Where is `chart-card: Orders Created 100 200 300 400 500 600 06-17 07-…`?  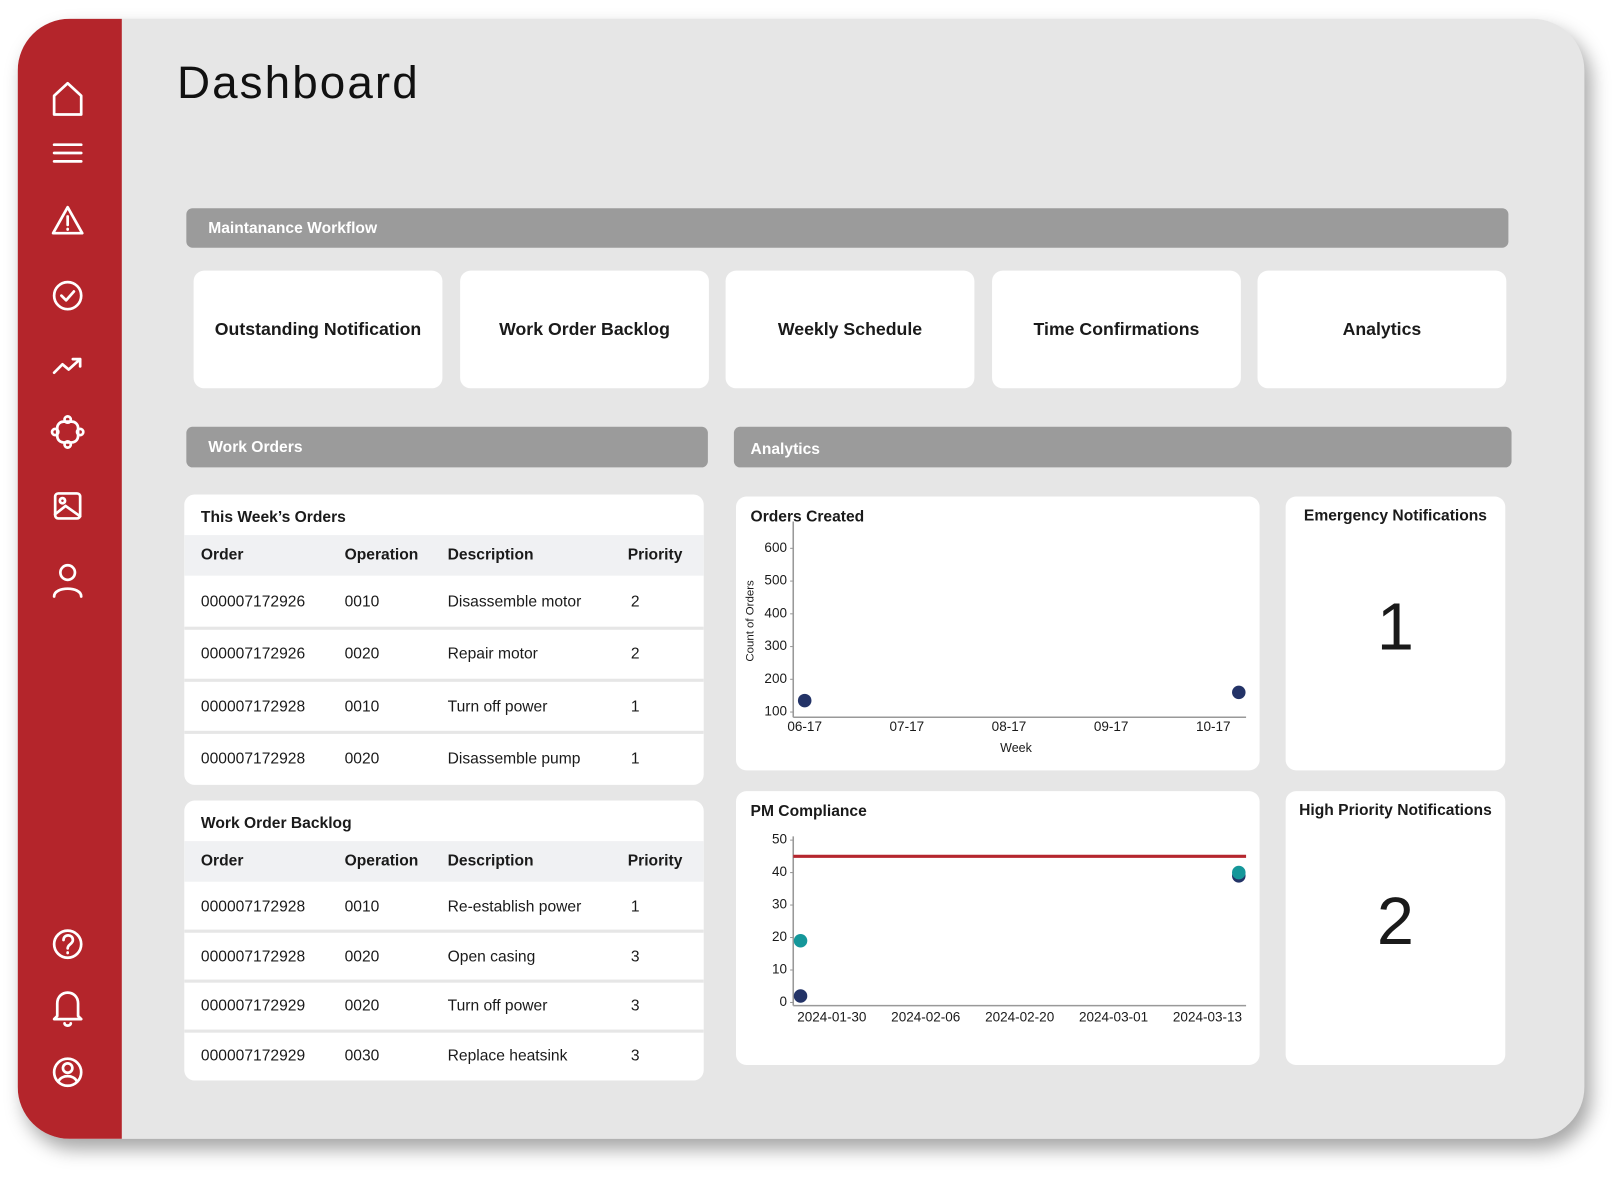
chart-card: Orders Created 100 200 300 400 500 600 06-17 07-… is located at coordinates (997, 633).